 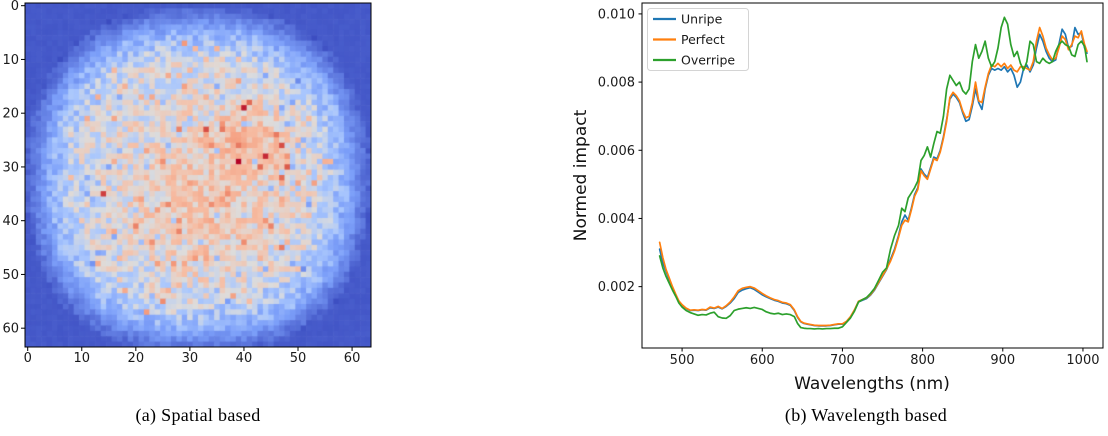 I want to click on legend-box, so click(x=698, y=39).